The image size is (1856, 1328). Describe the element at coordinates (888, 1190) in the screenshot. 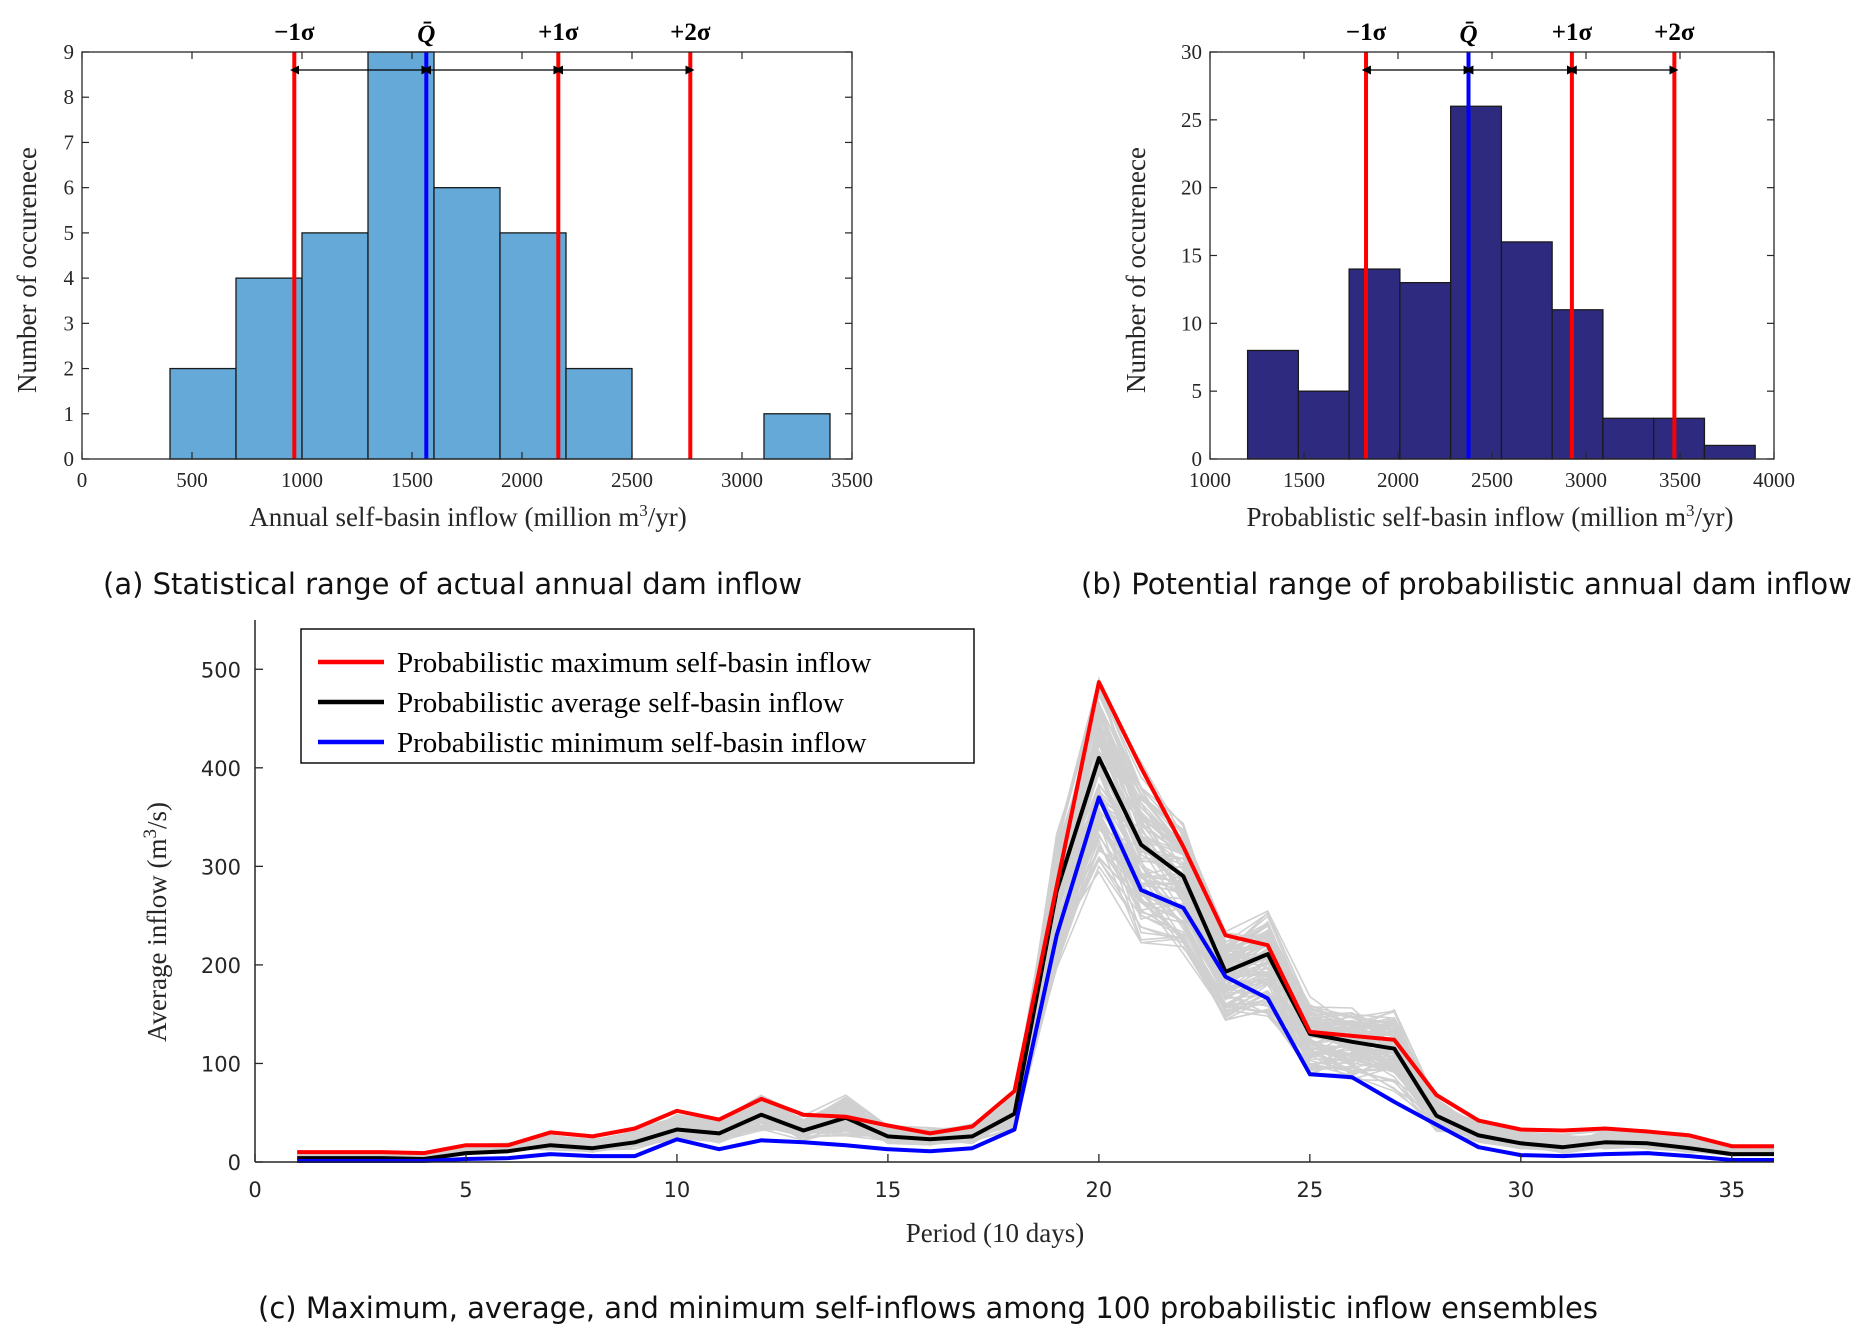

I see `panel-c-x-tick-label: 15` at that location.